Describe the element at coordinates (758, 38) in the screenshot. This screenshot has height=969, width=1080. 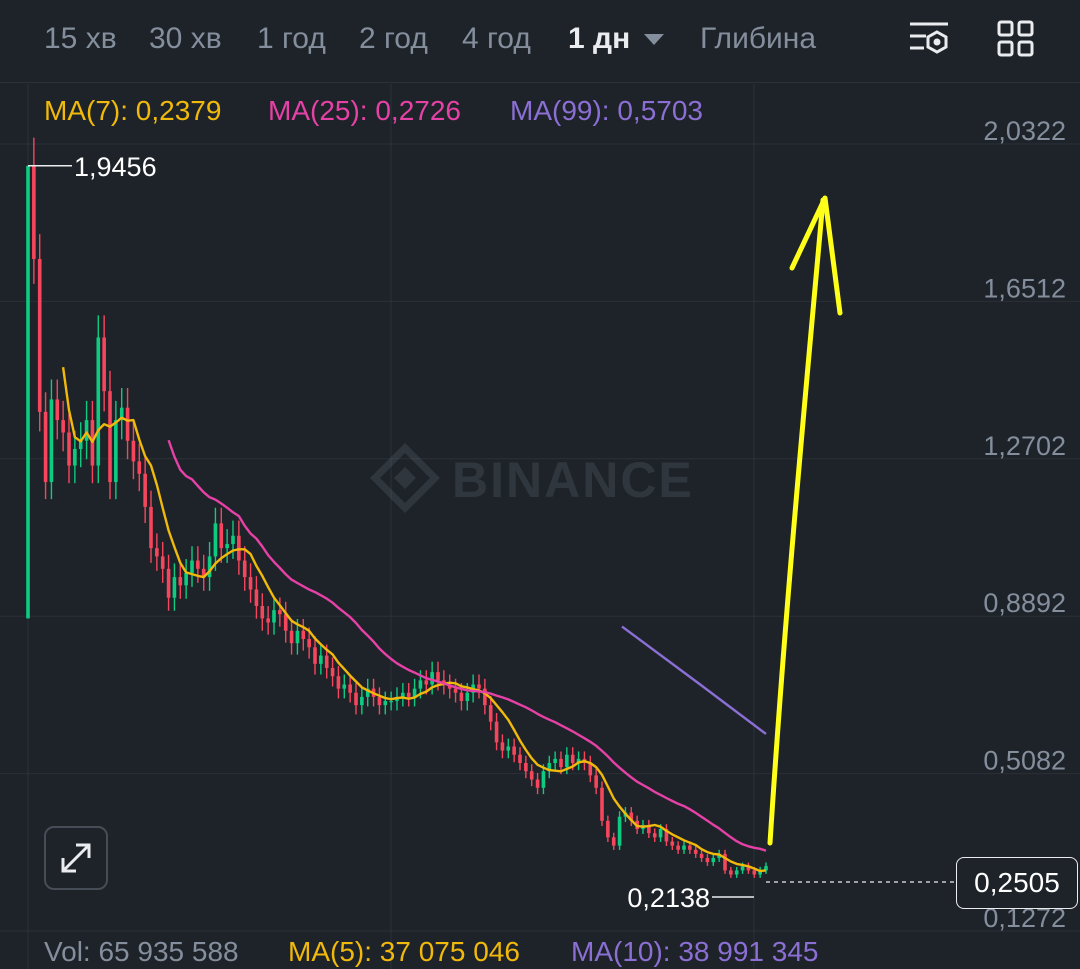
I see `tab-depth: Глибина` at that location.